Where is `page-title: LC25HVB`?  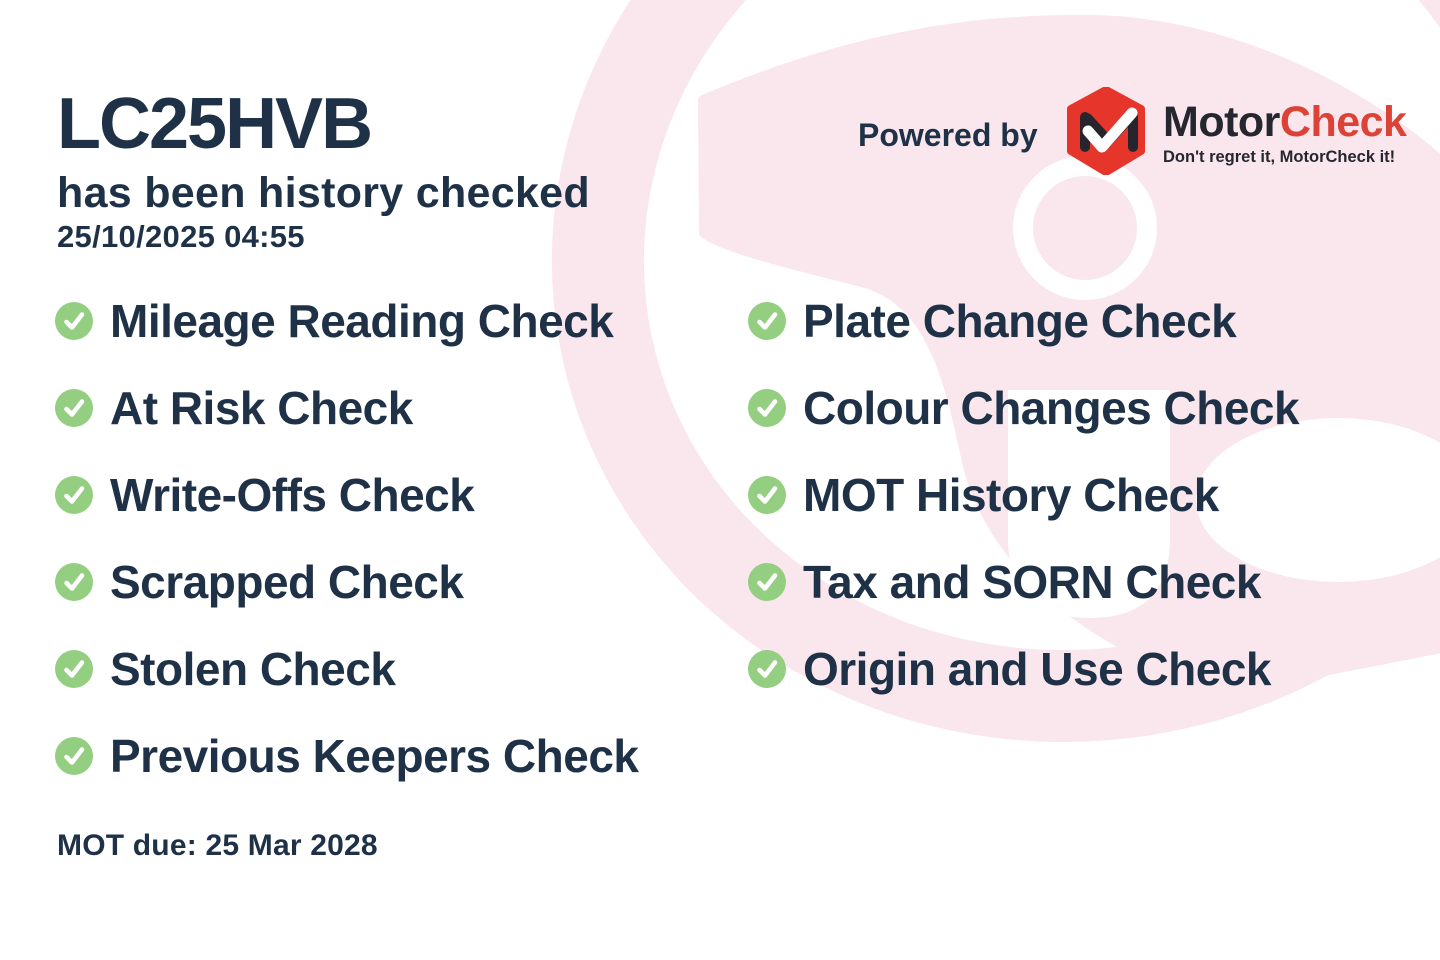
page-title: LC25HVB is located at coordinates (215, 124).